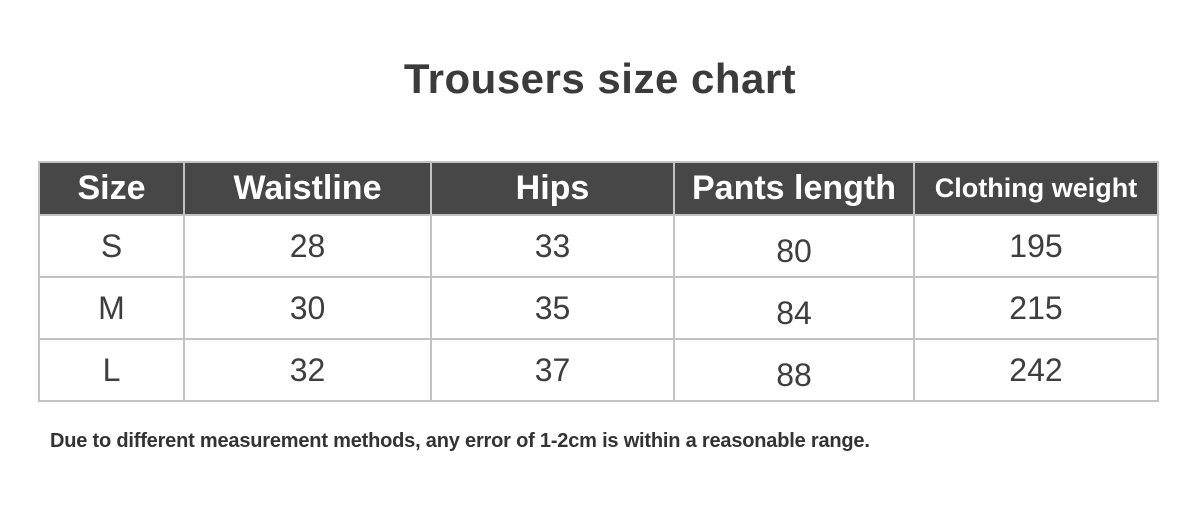  Describe the element at coordinates (307, 370) in the screenshot. I see `cell-waistline: 32` at that location.